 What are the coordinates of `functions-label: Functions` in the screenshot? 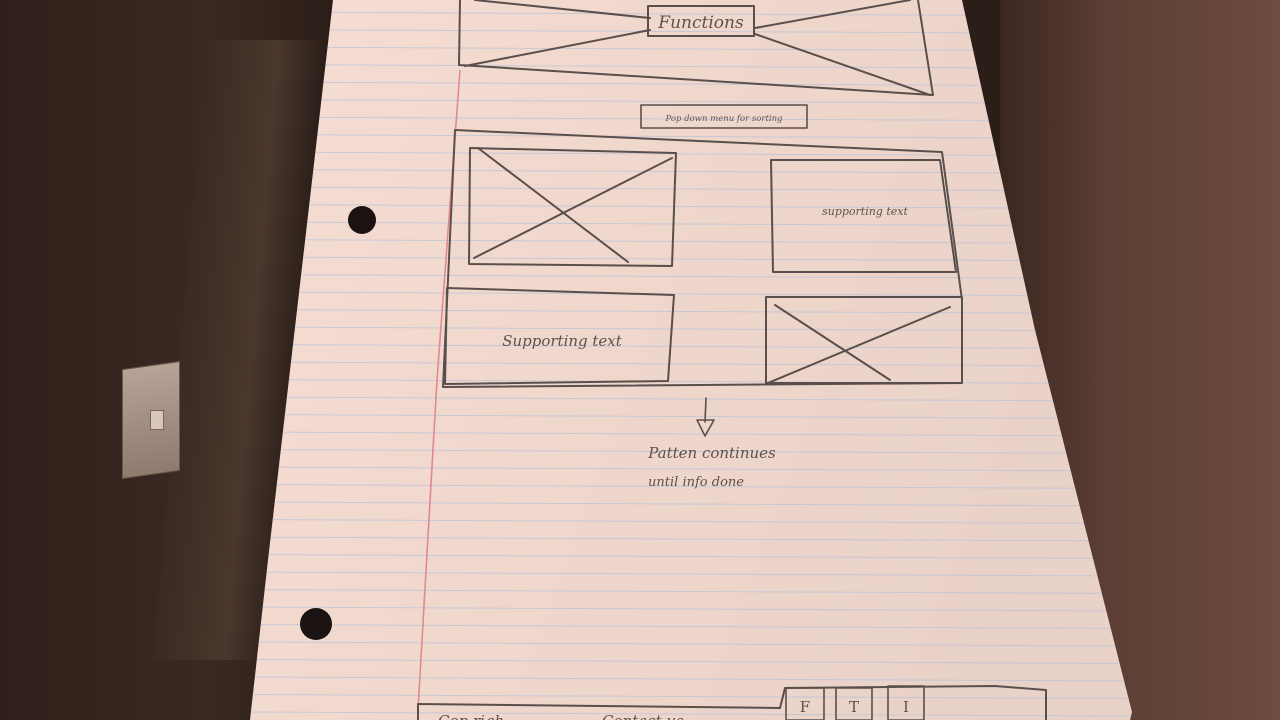 It's located at (700, 23).